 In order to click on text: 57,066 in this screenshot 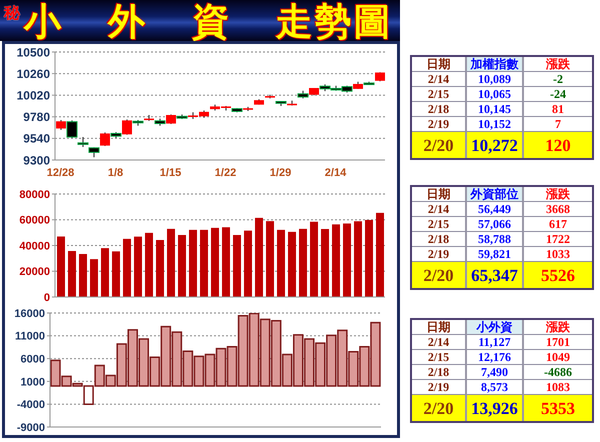, I will do `click(494, 224)`.